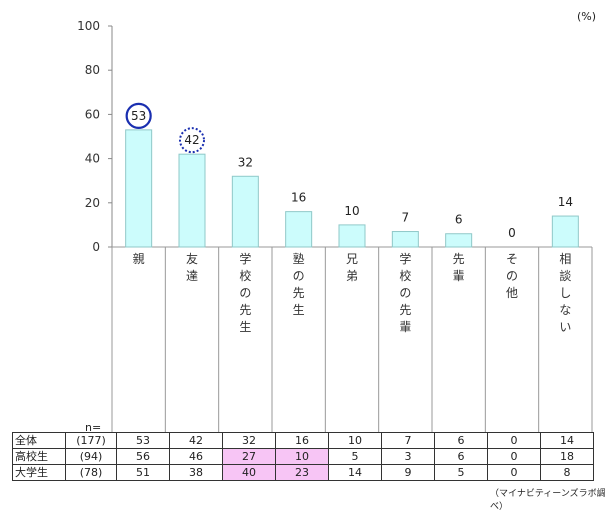  What do you see at coordinates (565, 202) in the screenshot?
I see `data-label: 14` at bounding box center [565, 202].